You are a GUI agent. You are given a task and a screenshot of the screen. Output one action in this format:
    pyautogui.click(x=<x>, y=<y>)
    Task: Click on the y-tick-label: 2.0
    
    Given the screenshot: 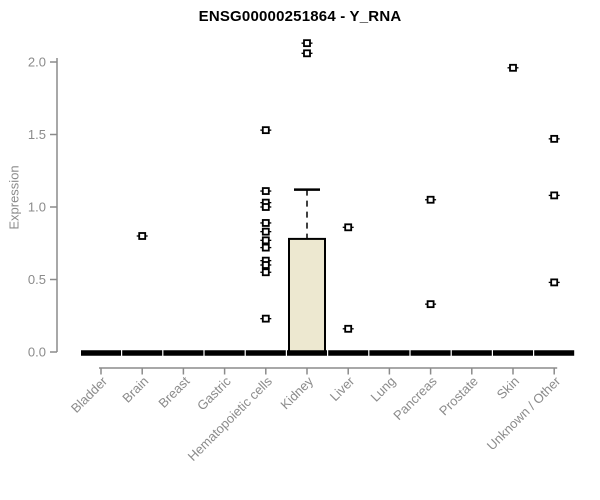 What is the action you would take?
    pyautogui.click(x=37, y=62)
    